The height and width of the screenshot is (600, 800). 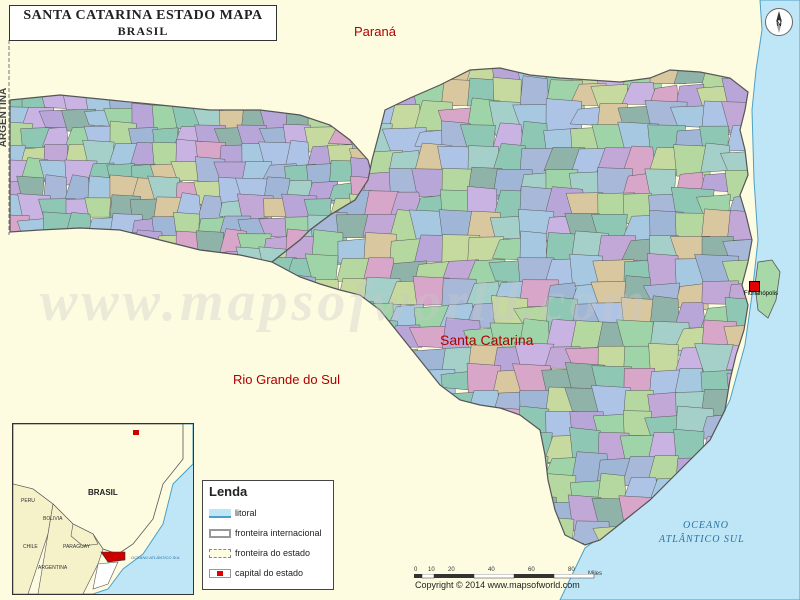 What do you see at coordinates (286, 379) in the screenshot?
I see `label-rio-grande-do-sul: Rio Grande do Sul` at bounding box center [286, 379].